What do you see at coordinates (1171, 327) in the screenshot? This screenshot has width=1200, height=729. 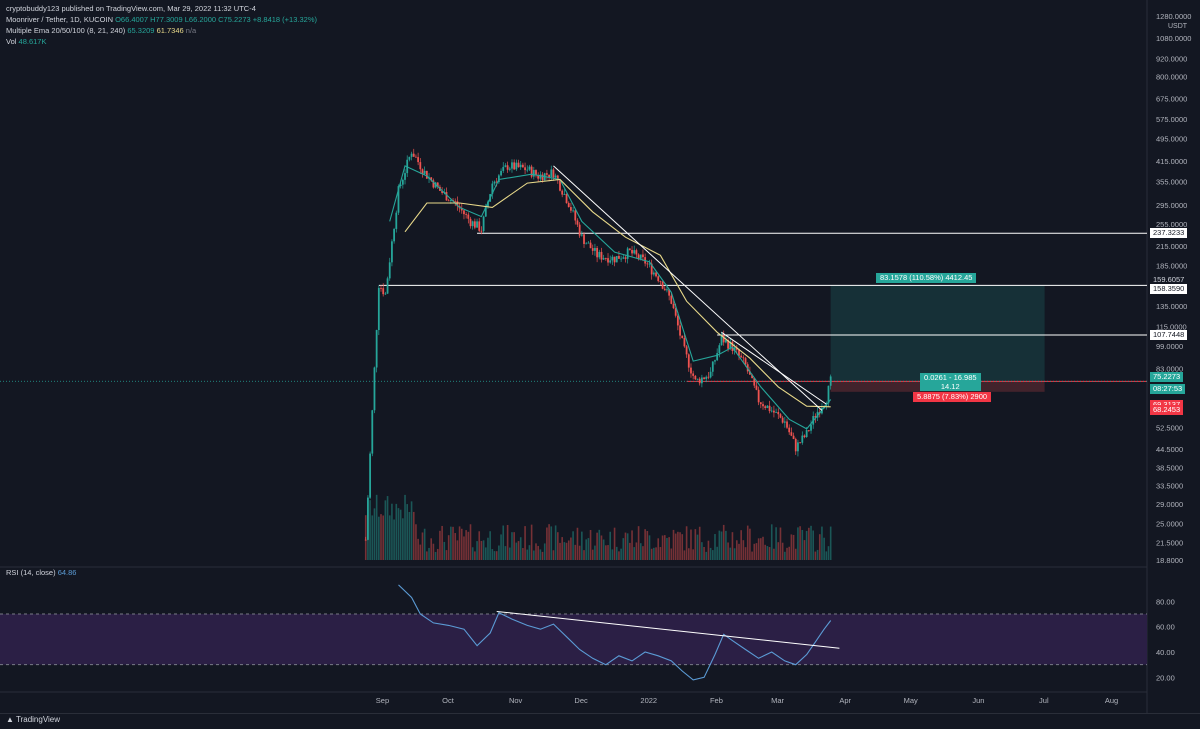 I see `price-tick-label: 115.0000` at bounding box center [1171, 327].